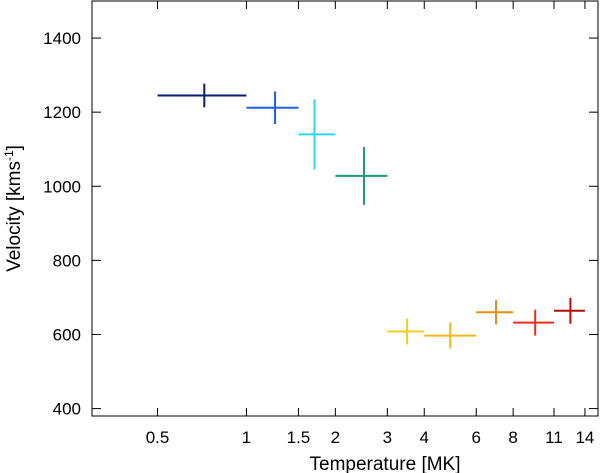 The image size is (600, 473). What do you see at coordinates (476, 437) in the screenshot?
I see `x-tick-label: 6` at bounding box center [476, 437].